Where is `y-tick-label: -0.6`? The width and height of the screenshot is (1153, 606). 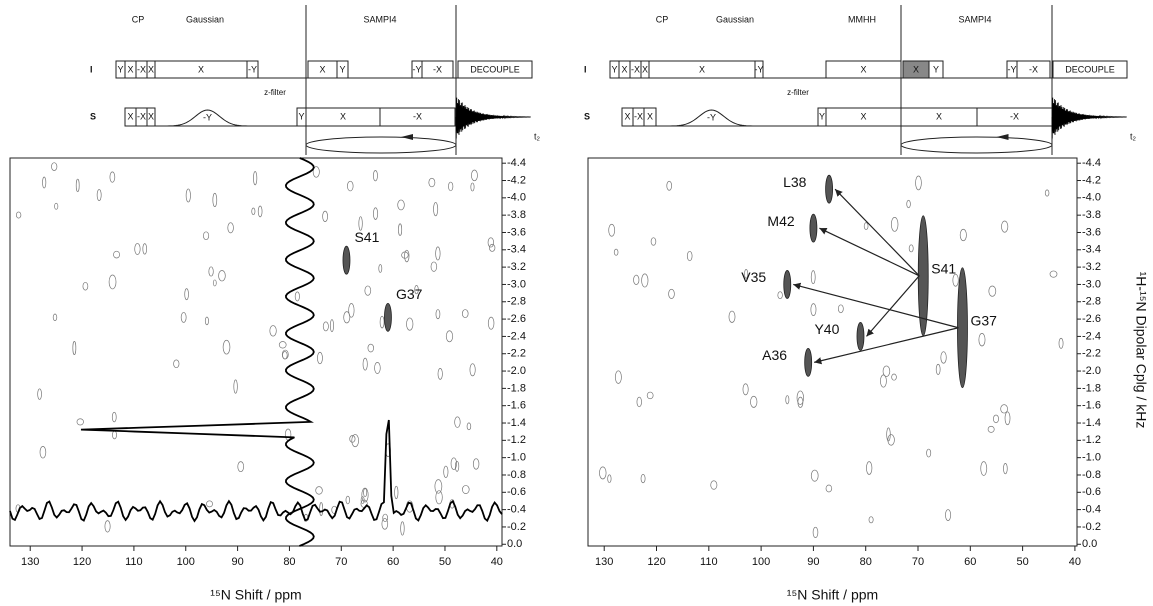
y-tick-label: -0.6 is located at coordinates (516, 492).